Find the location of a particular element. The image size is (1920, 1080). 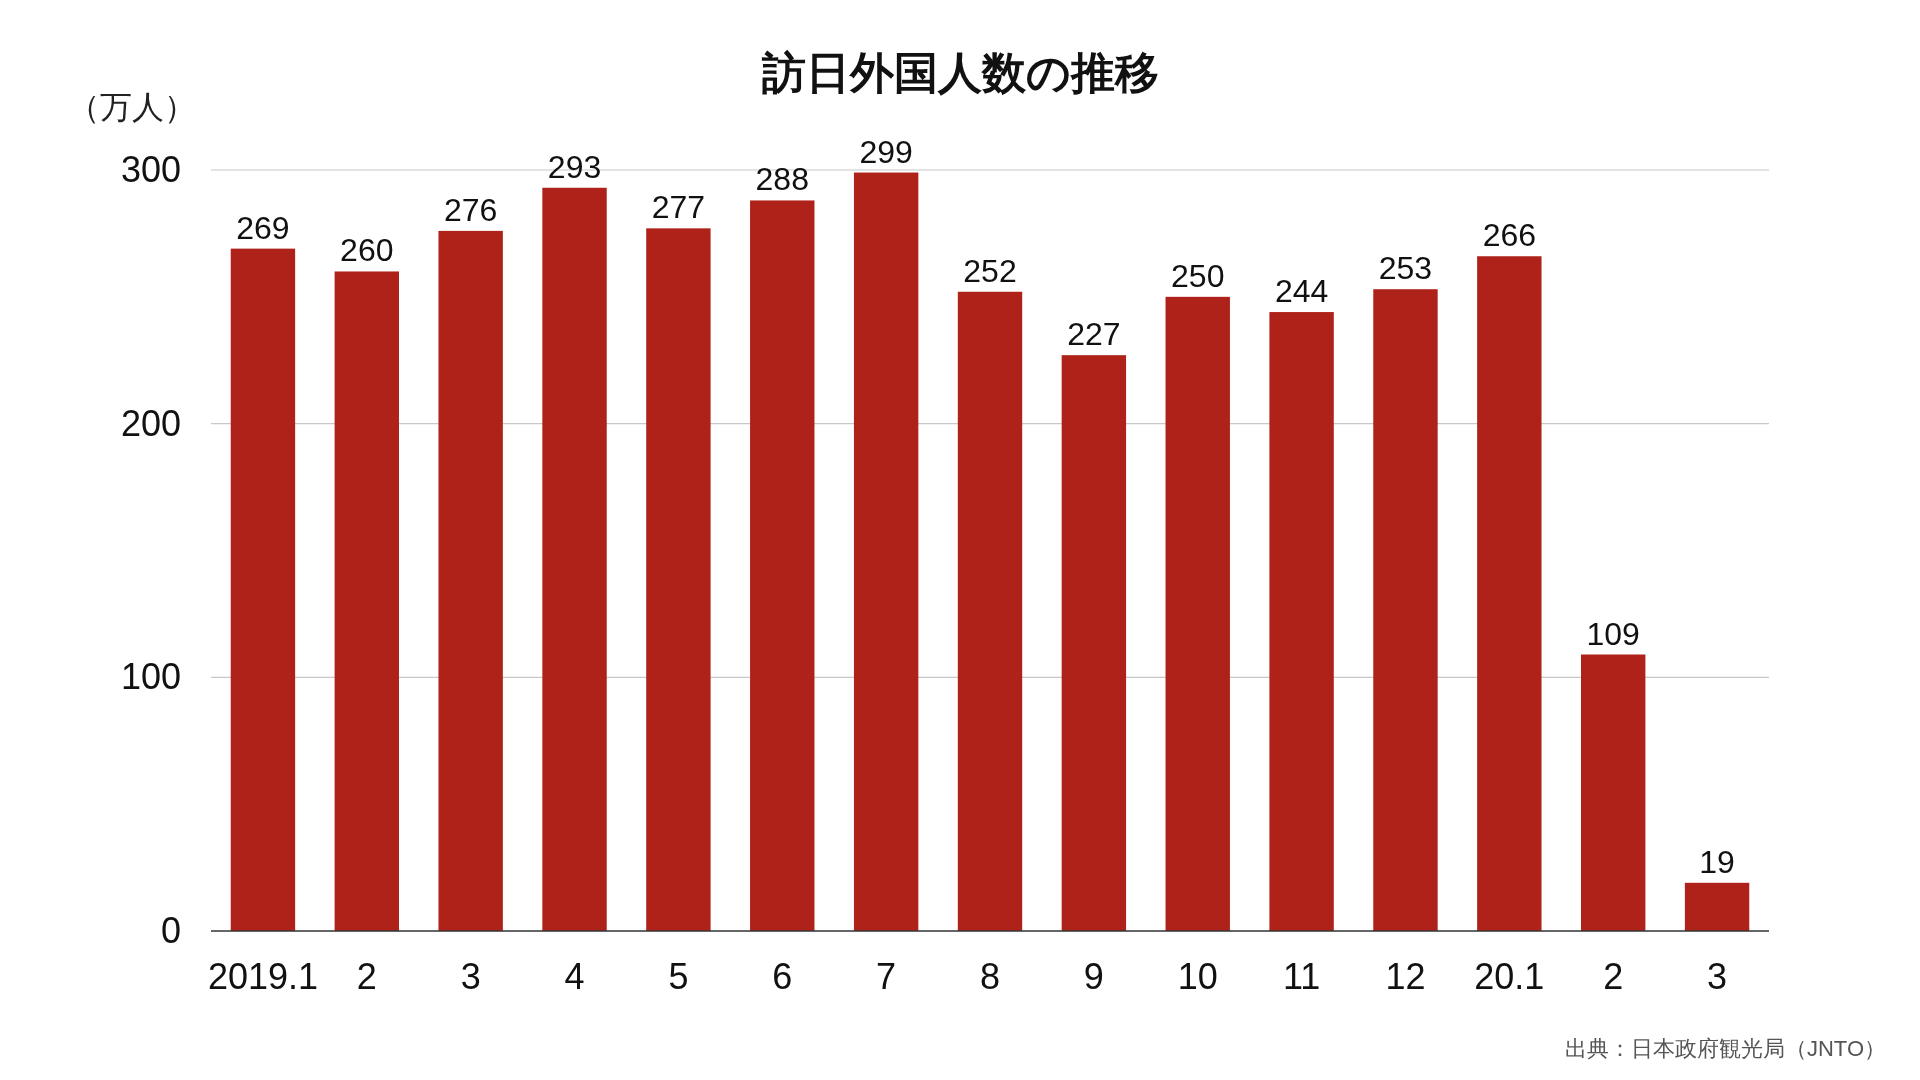

data-label: 266 is located at coordinates (1509, 235).